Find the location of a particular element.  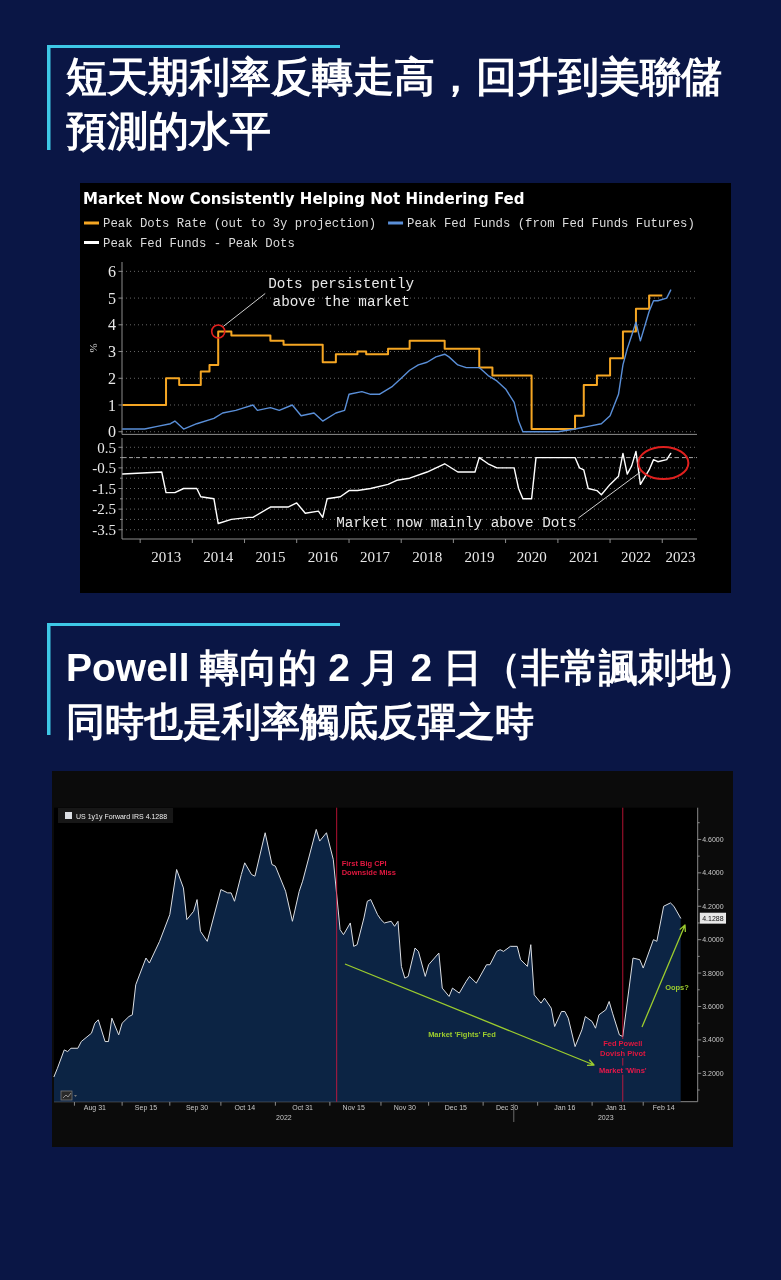

x-tick-label: 2015 is located at coordinates (270, 557).